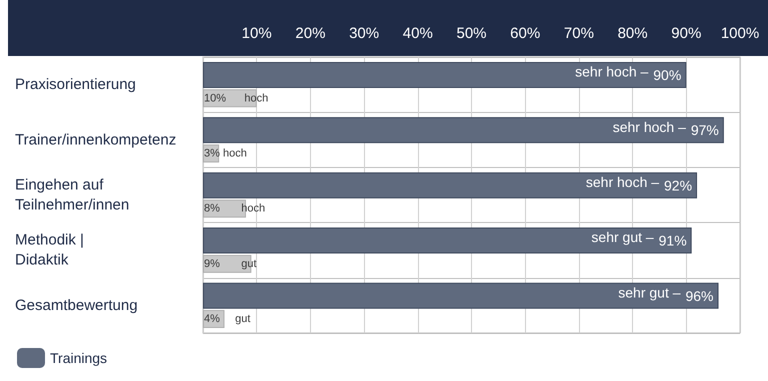  What do you see at coordinates (740, 33) in the screenshot?
I see `x-tick-label: 100%` at bounding box center [740, 33].